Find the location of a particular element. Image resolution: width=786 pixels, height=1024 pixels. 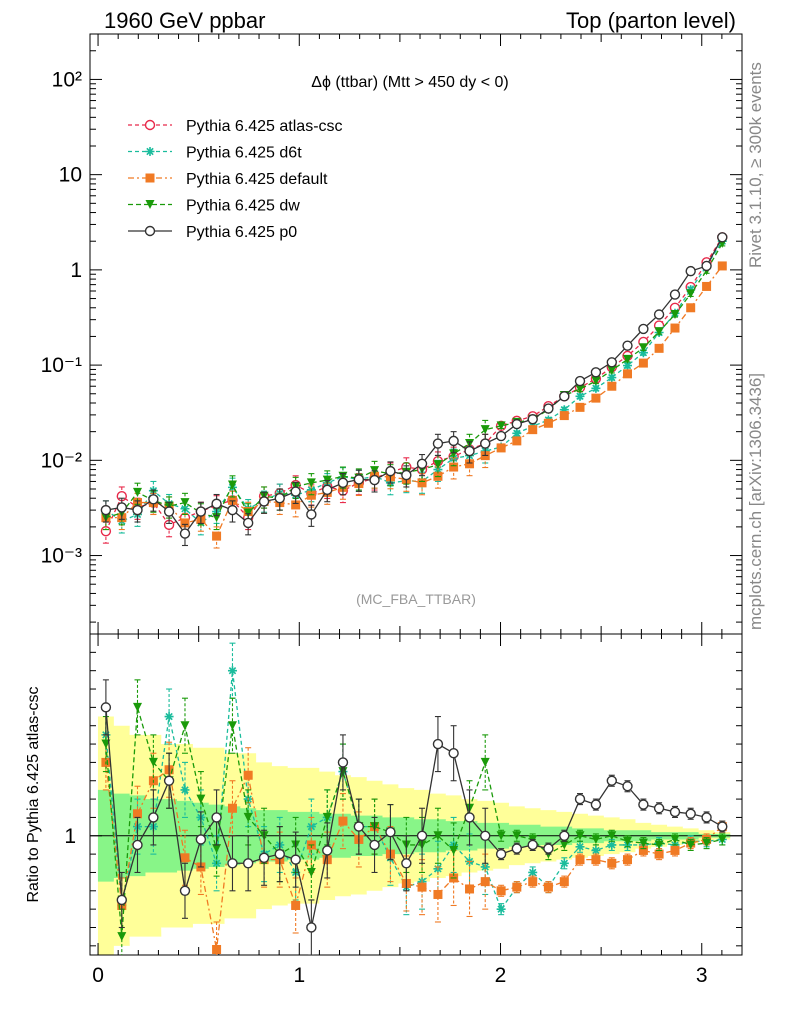

legend-entry: Pythia 6.425 atlas-csc is located at coordinates (264, 126).